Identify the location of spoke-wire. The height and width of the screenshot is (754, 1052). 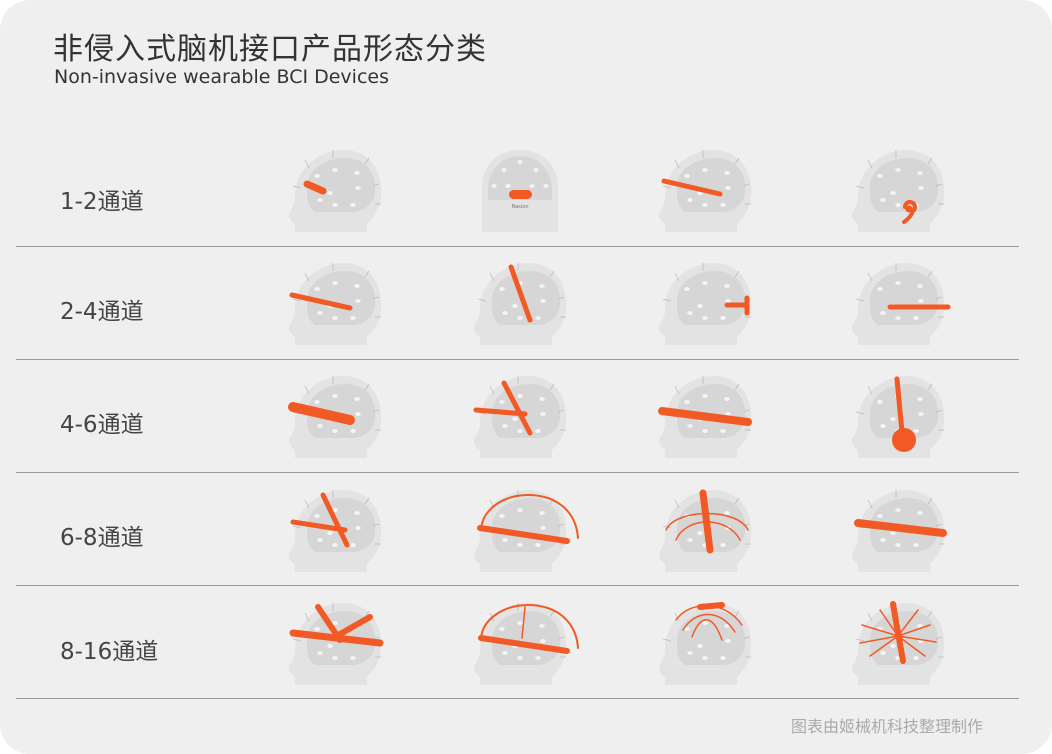
(880, 630).